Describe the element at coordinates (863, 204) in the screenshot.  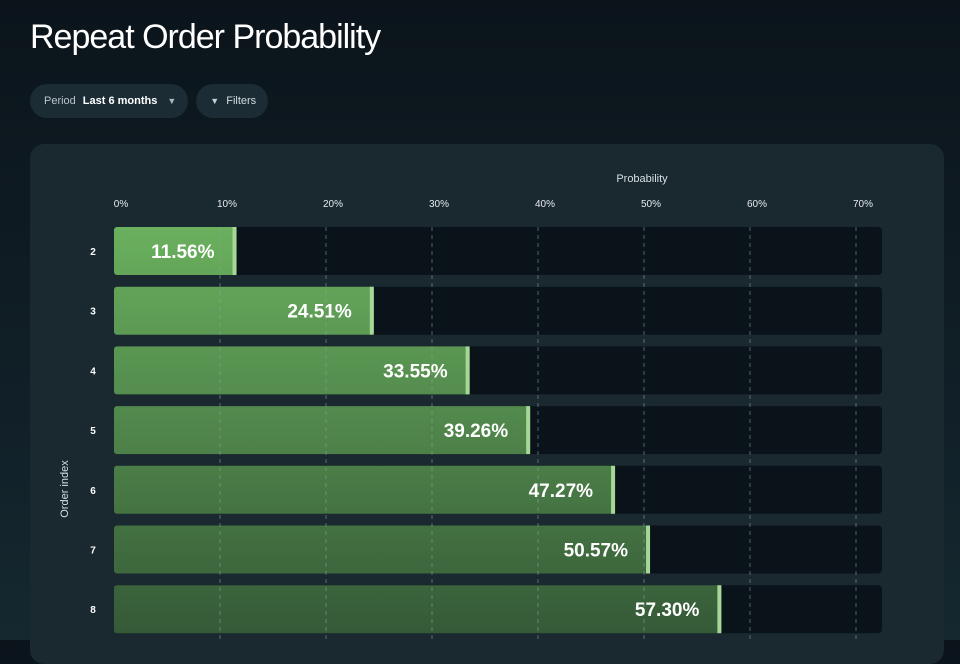
I see `x-tick-label-70: 70%` at that location.